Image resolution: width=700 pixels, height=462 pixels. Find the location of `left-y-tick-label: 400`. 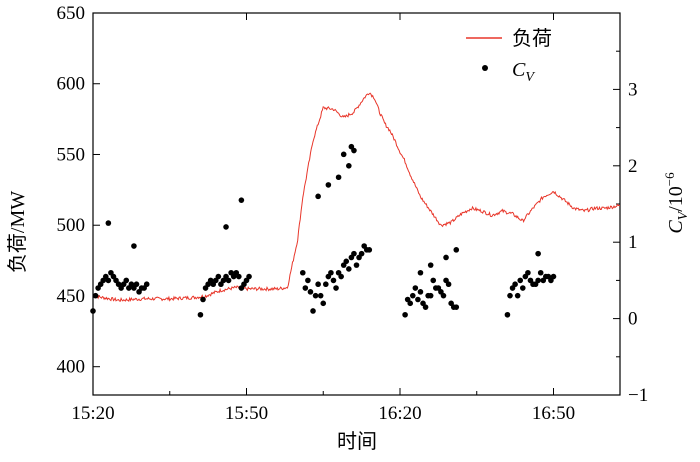

left-y-tick-label: 400 is located at coordinates (71, 367).